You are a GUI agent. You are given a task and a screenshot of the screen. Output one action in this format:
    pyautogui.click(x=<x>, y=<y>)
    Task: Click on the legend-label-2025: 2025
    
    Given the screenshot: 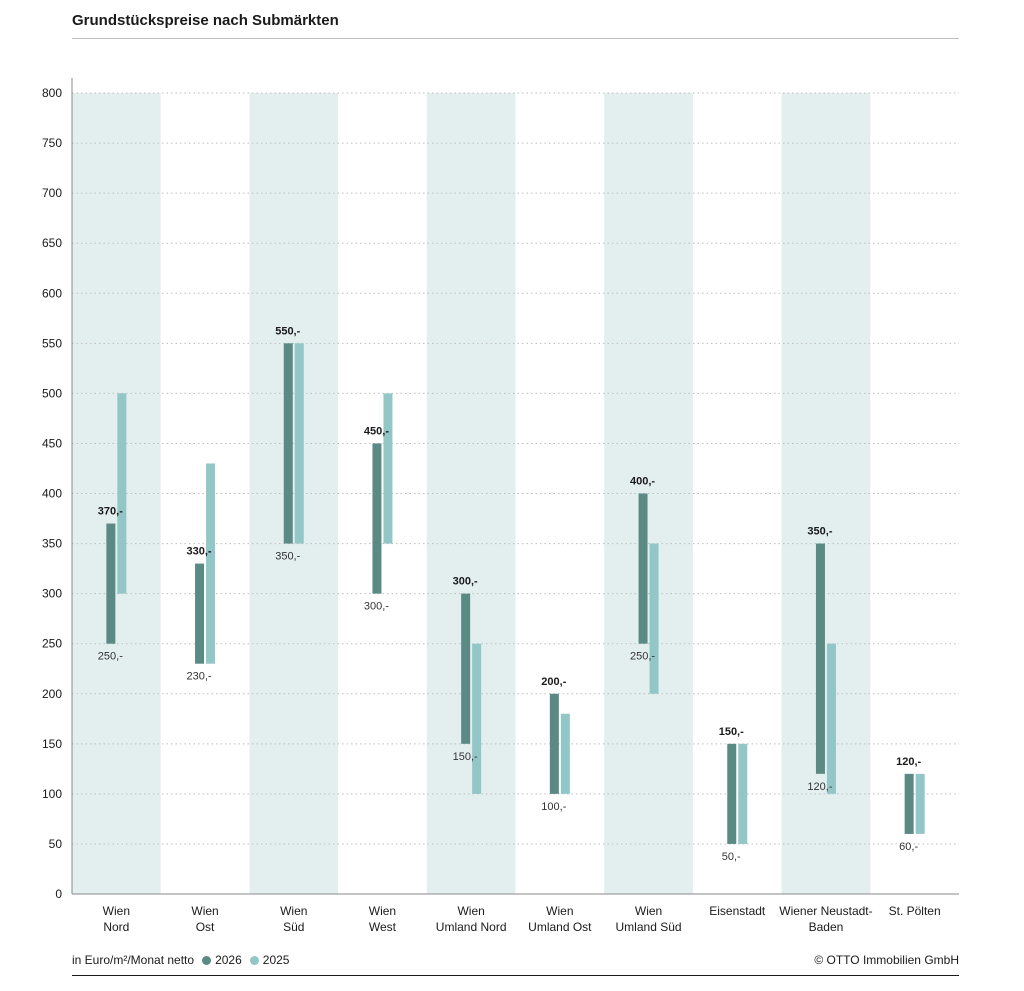 What is the action you would take?
    pyautogui.click(x=276, y=960)
    